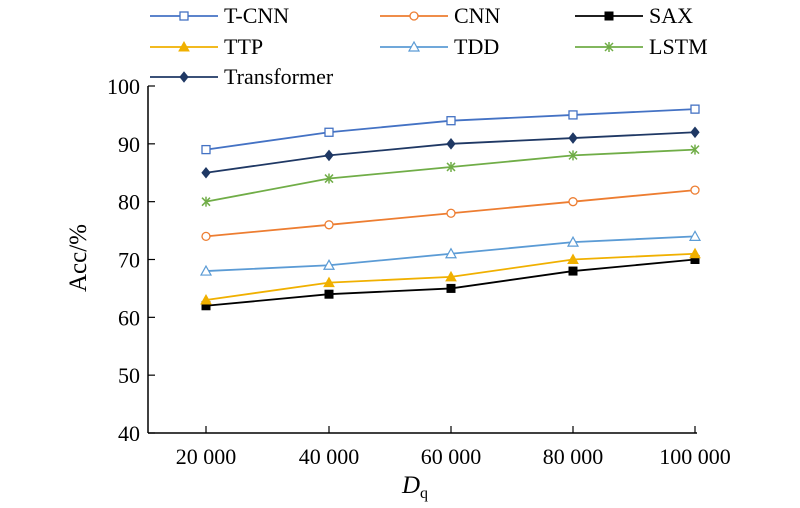  I want to click on series-line-lstm, so click(450, 175).